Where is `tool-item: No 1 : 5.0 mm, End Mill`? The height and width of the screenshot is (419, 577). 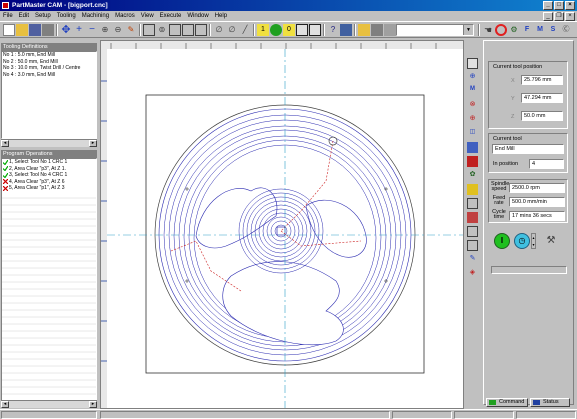 tool-item: No 1 : 5.0 mm, End Mill is located at coordinates (29, 55).